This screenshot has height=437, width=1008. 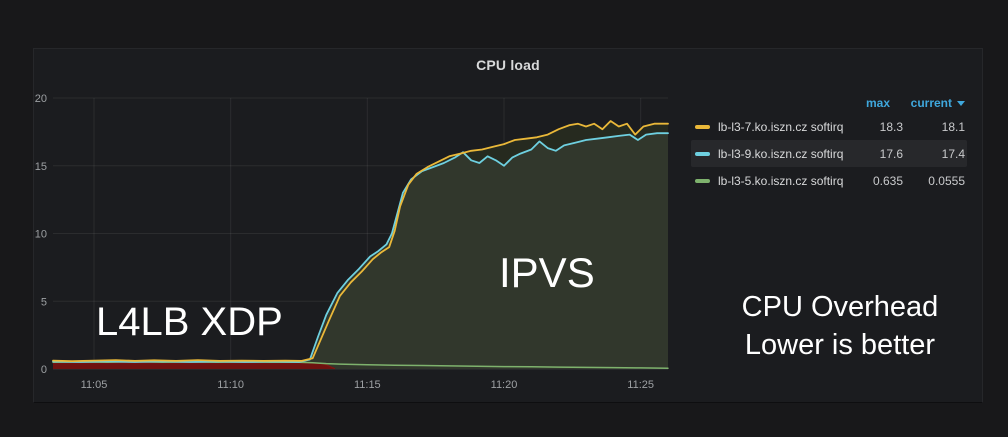 I want to click on series-label: lb-l3-9.ko.iszn.cz softirq, so click(x=781, y=153).